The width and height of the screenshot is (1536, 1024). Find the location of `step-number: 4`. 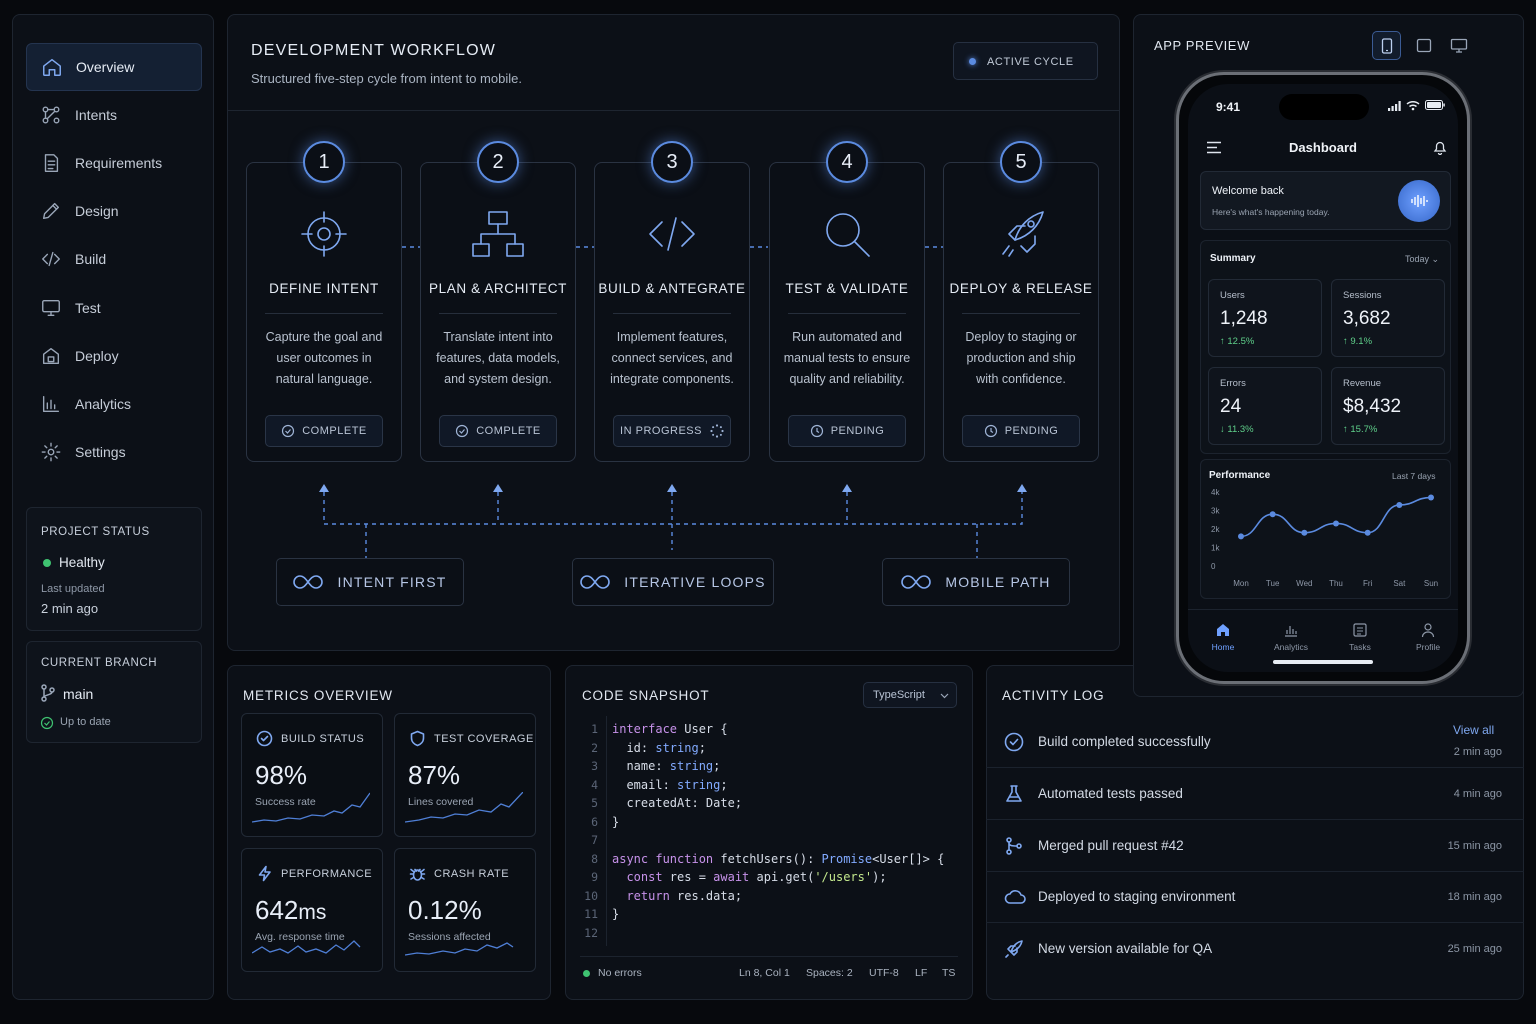

step-number: 4 is located at coordinates (847, 162).